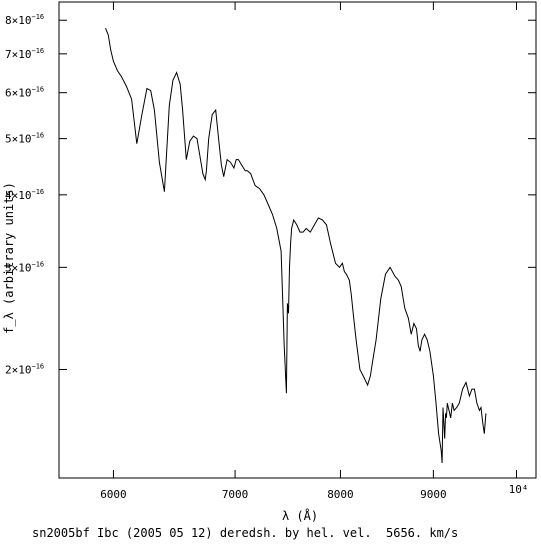 The height and width of the screenshot is (544, 541). I want to click on x-tick-label: 6000, so click(113, 494).